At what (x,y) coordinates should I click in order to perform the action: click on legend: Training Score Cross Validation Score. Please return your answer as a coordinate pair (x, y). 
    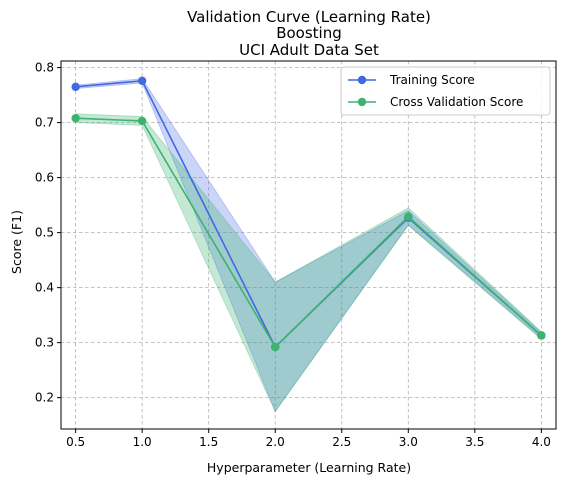
    Looking at the image, I should click on (445, 91).